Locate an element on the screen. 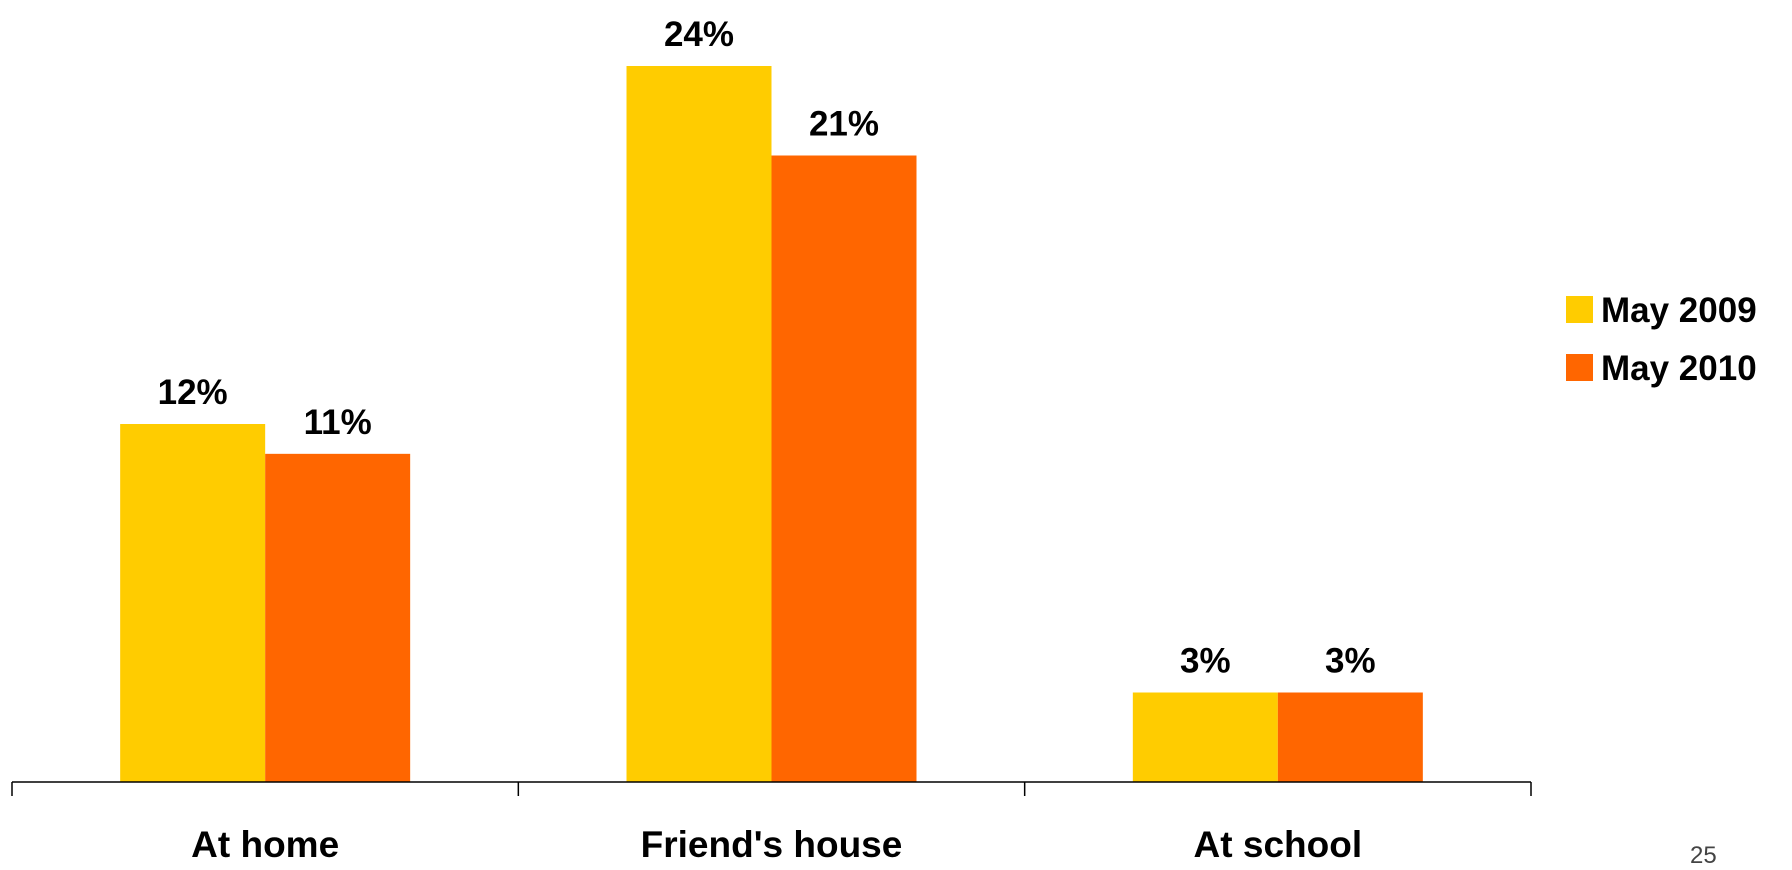  data-label: 21% is located at coordinates (844, 124).